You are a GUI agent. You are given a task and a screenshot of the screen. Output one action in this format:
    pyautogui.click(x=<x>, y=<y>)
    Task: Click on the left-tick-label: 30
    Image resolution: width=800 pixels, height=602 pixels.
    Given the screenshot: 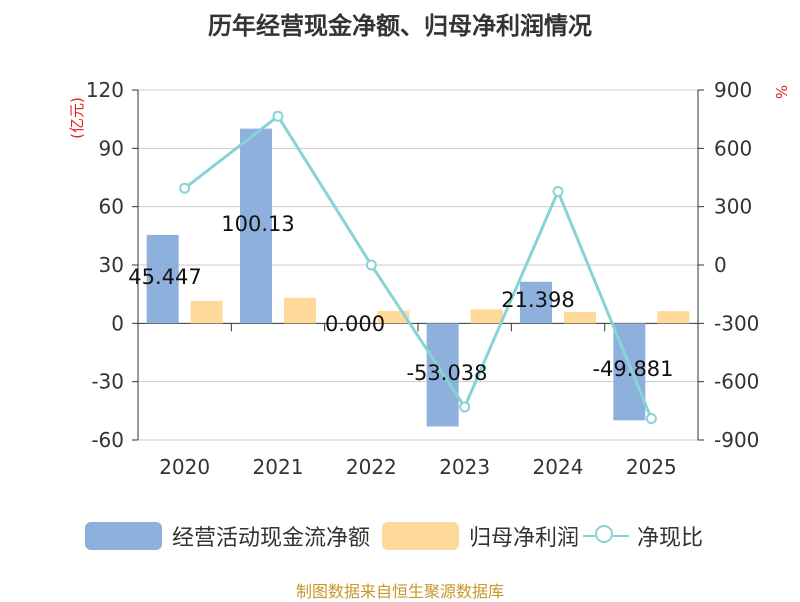 What is the action you would take?
    pyautogui.click(x=111, y=265)
    